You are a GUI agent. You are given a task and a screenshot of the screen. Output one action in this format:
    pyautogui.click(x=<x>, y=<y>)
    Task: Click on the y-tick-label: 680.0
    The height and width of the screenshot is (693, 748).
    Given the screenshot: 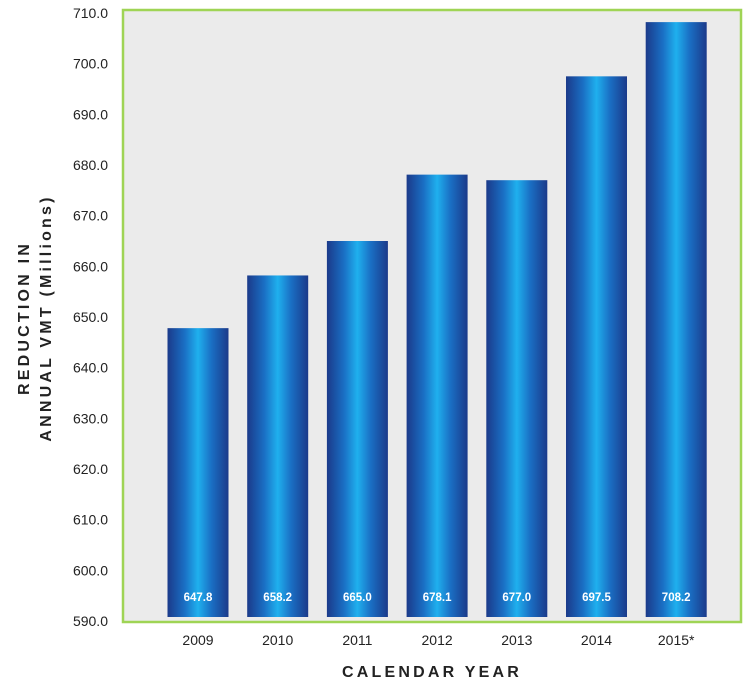 What is the action you would take?
    pyautogui.click(x=90, y=165)
    